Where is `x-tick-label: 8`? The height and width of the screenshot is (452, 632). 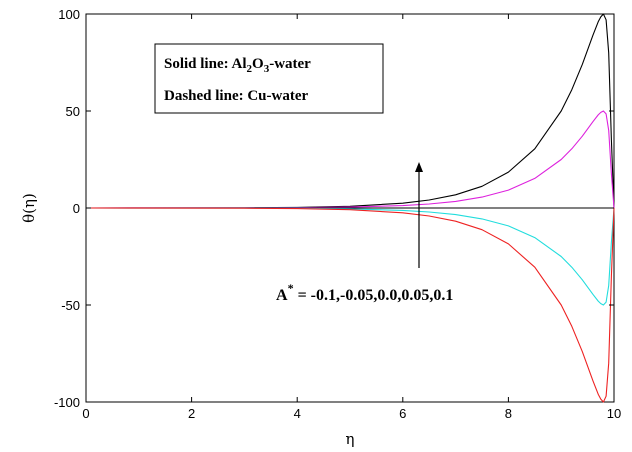
x-tick-label: 8 is located at coordinates (508, 413).